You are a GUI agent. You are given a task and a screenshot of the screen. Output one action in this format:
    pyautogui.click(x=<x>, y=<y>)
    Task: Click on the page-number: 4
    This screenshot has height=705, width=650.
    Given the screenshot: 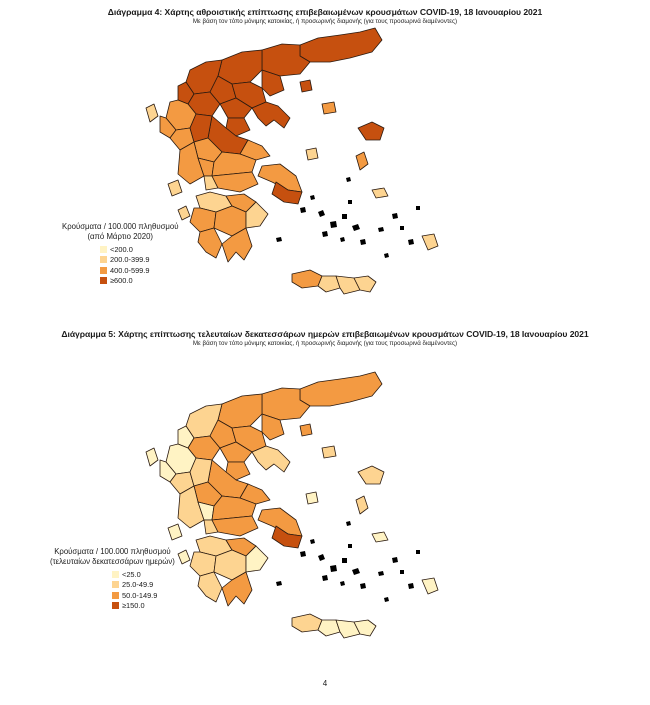 What is the action you would take?
    pyautogui.click(x=325, y=683)
    